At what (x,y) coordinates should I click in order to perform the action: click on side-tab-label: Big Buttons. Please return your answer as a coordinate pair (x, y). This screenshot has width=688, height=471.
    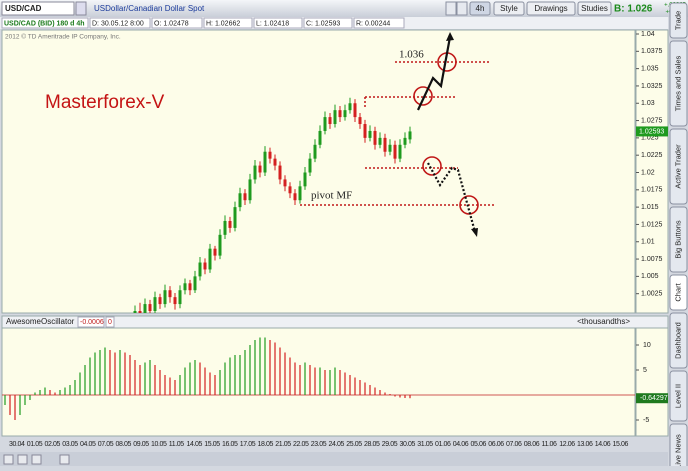
    Looking at the image, I should click on (677, 239).